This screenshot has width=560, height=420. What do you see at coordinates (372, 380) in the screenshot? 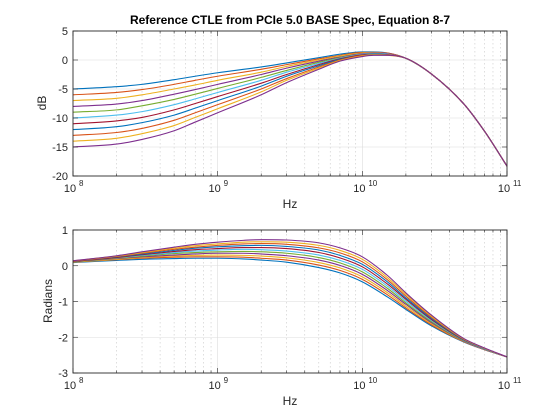
I see `phase-plot-x-tick-exponent: 10` at bounding box center [372, 380].